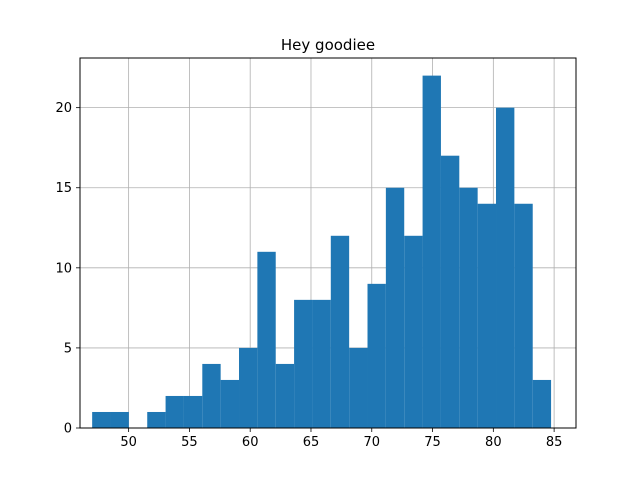 The height and width of the screenshot is (480, 640). What do you see at coordinates (311, 442) in the screenshot?
I see `x-tick-label: 65` at bounding box center [311, 442].